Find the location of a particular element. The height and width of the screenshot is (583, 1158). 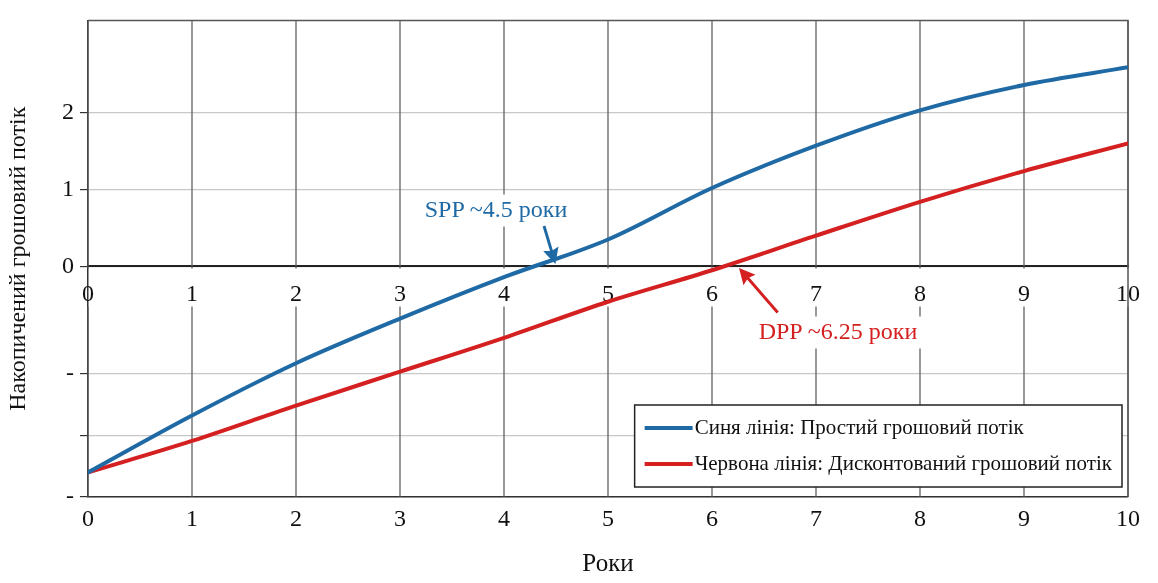

x-tick-label: 6 is located at coordinates (712, 517).